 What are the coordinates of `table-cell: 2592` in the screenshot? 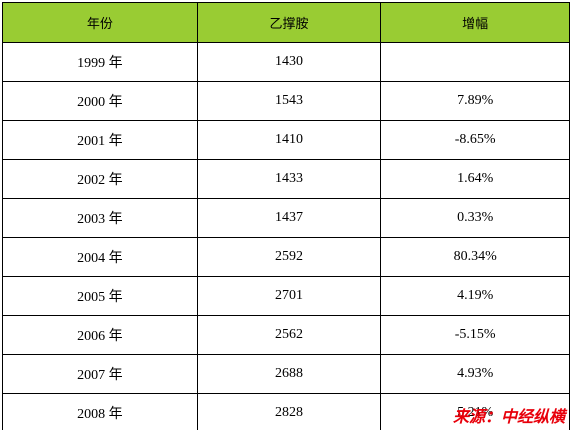 It's located at (289, 257).